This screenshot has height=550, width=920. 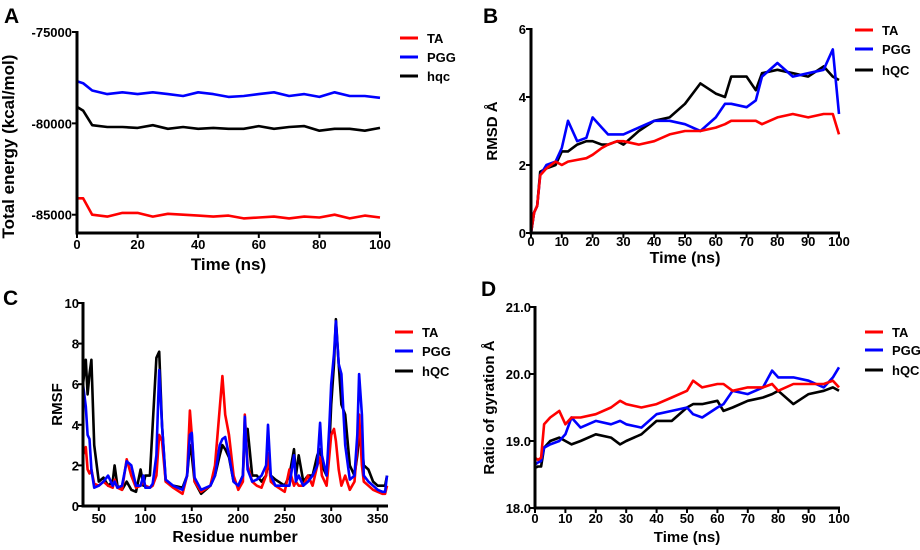 What do you see at coordinates (9, 147) in the screenshot?
I see `y-axis-title: Total energy (kcal/mol)` at bounding box center [9, 147].